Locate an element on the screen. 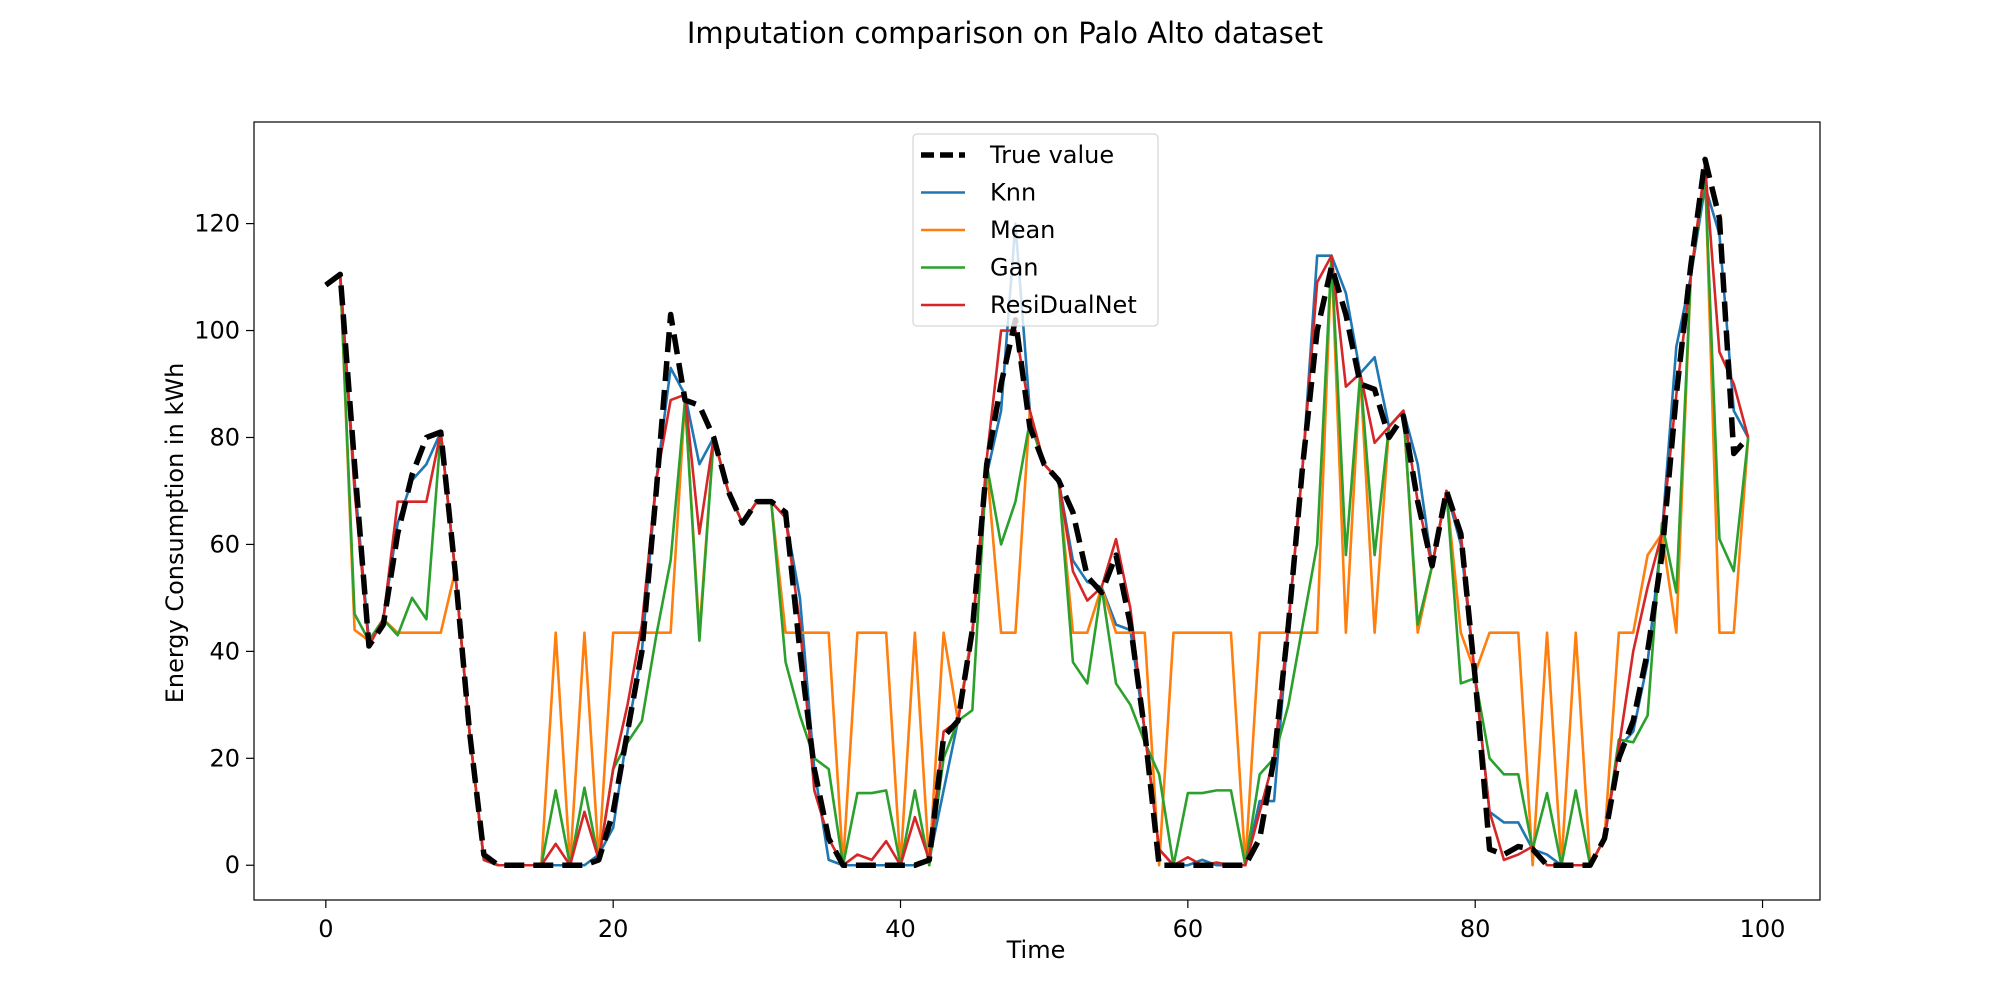  y-tick-label: 20 is located at coordinates (224, 758).